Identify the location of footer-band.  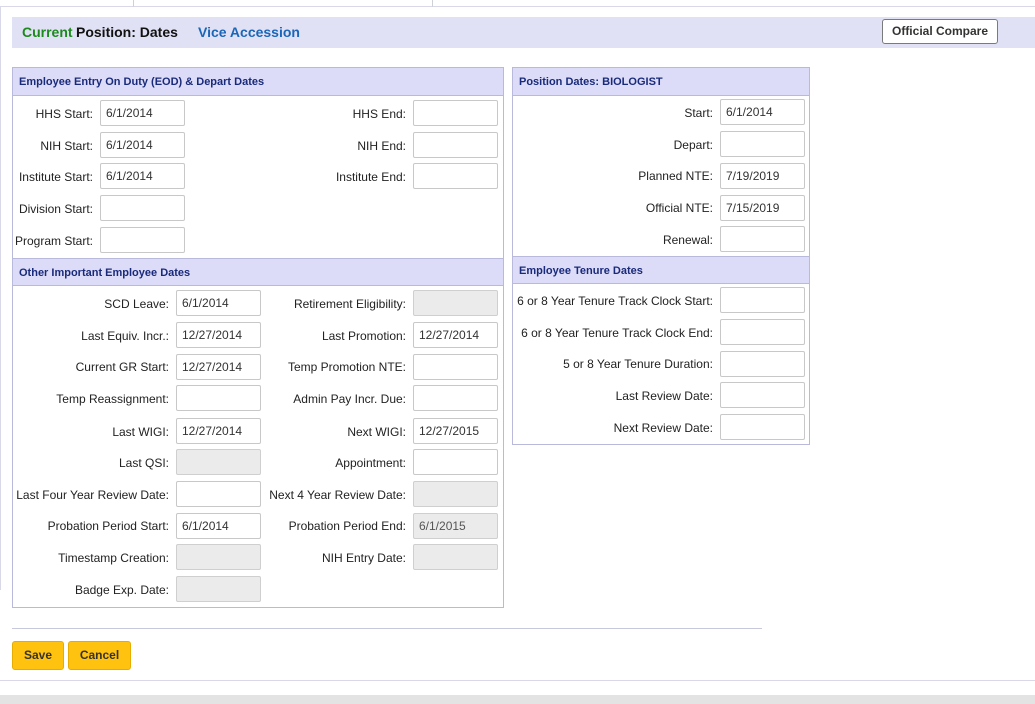
(517, 699).